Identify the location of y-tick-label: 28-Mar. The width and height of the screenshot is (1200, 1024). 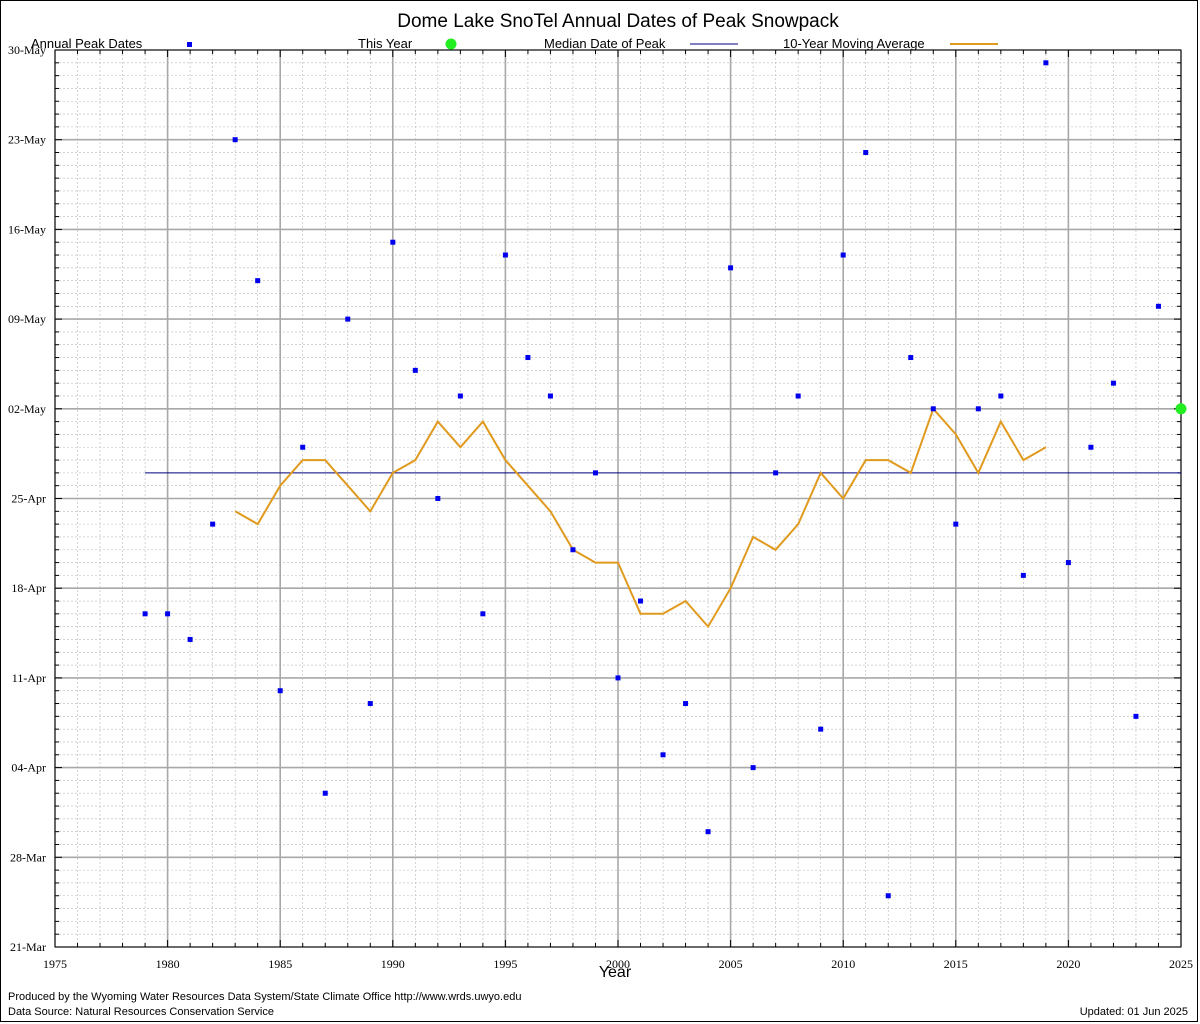
(28, 857).